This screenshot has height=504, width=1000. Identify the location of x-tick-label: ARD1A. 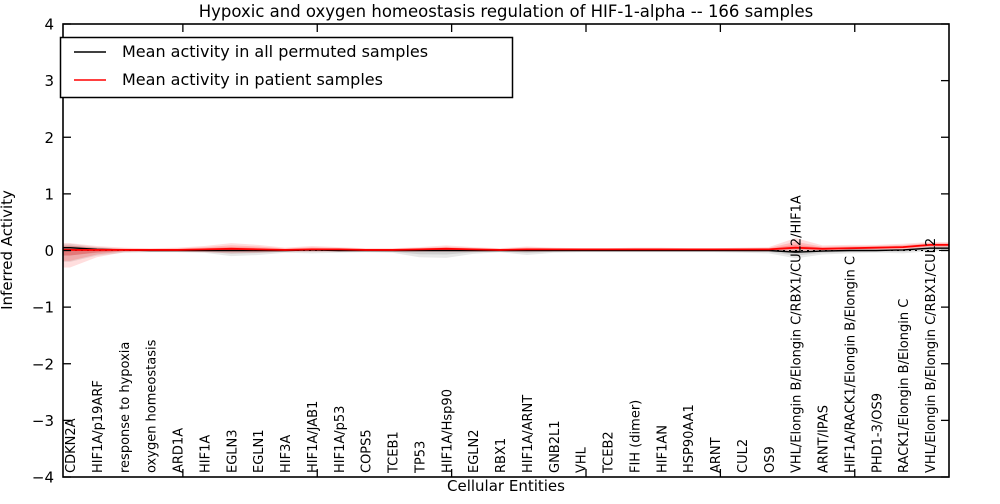
(179, 450).